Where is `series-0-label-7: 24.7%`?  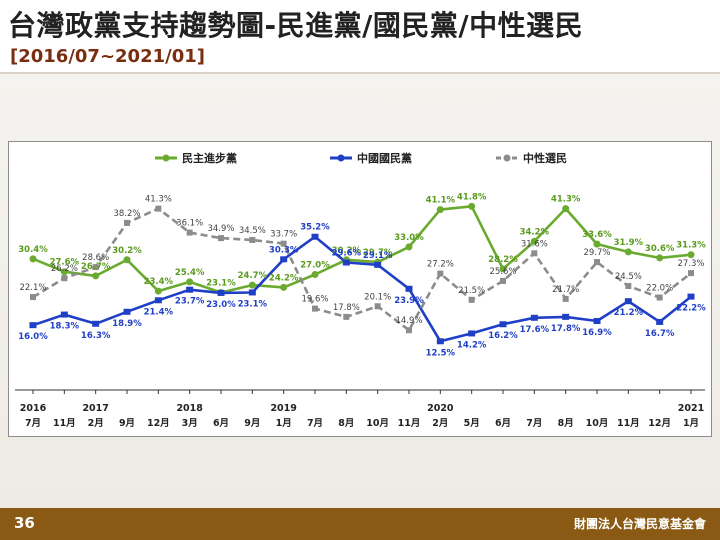 series-0-label-7: 24.7% is located at coordinates (253, 276).